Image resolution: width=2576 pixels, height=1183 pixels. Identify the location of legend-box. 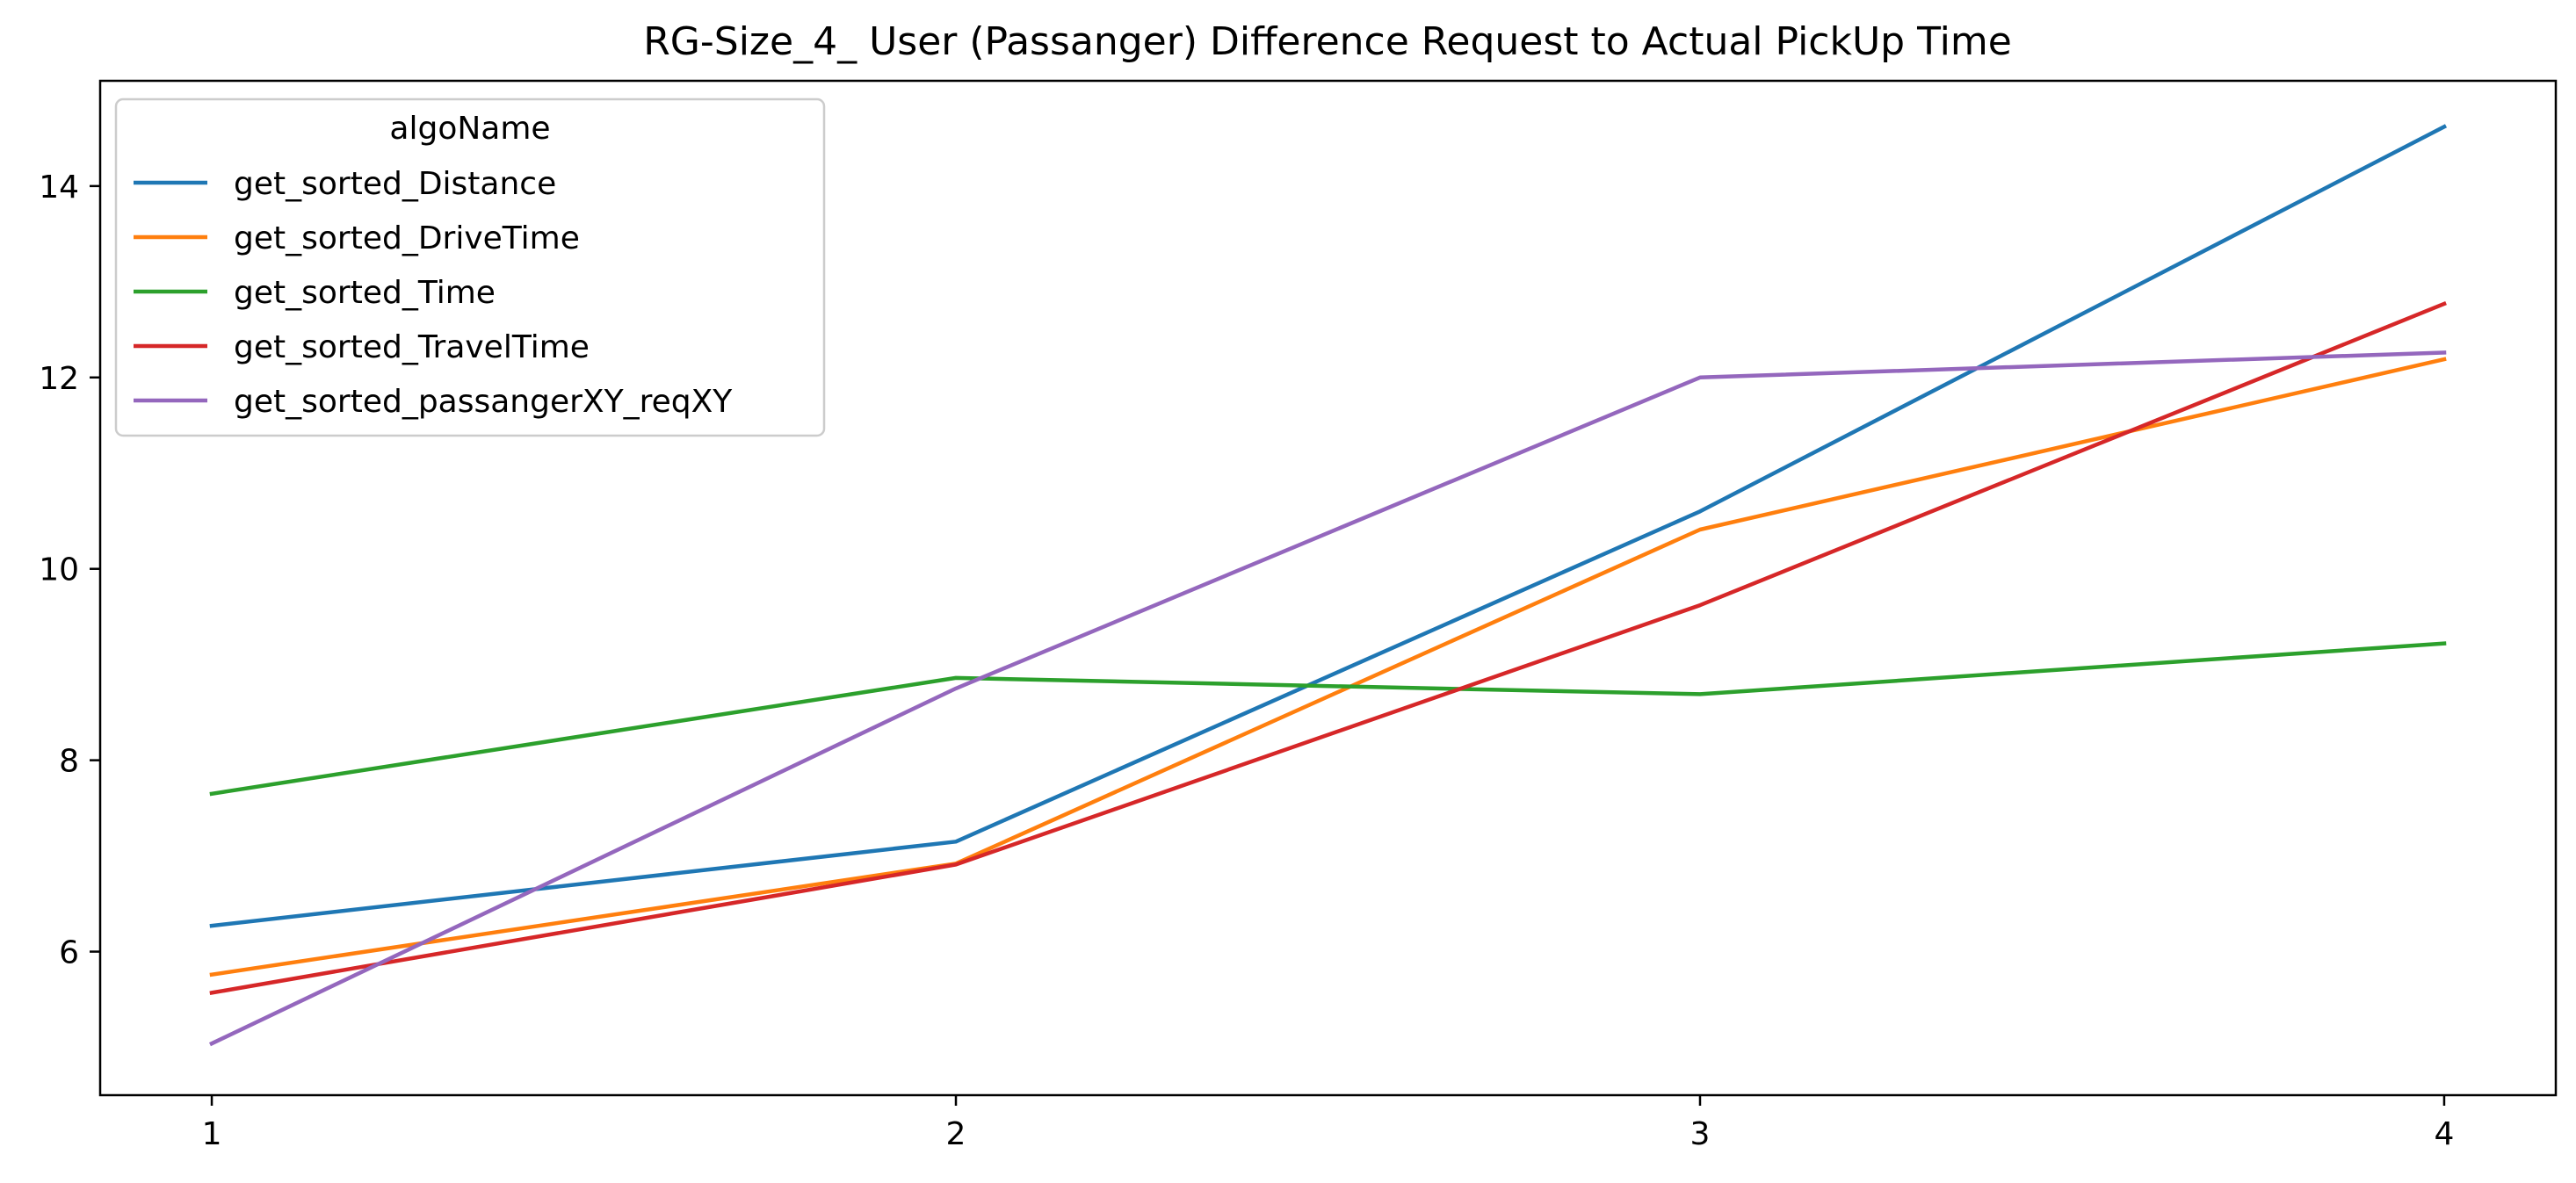
(470, 267).